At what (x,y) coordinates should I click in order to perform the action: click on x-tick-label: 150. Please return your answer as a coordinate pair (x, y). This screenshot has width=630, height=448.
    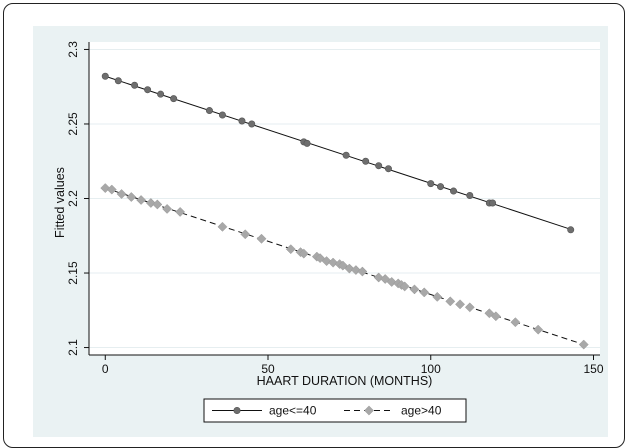
    Looking at the image, I should click on (593, 369).